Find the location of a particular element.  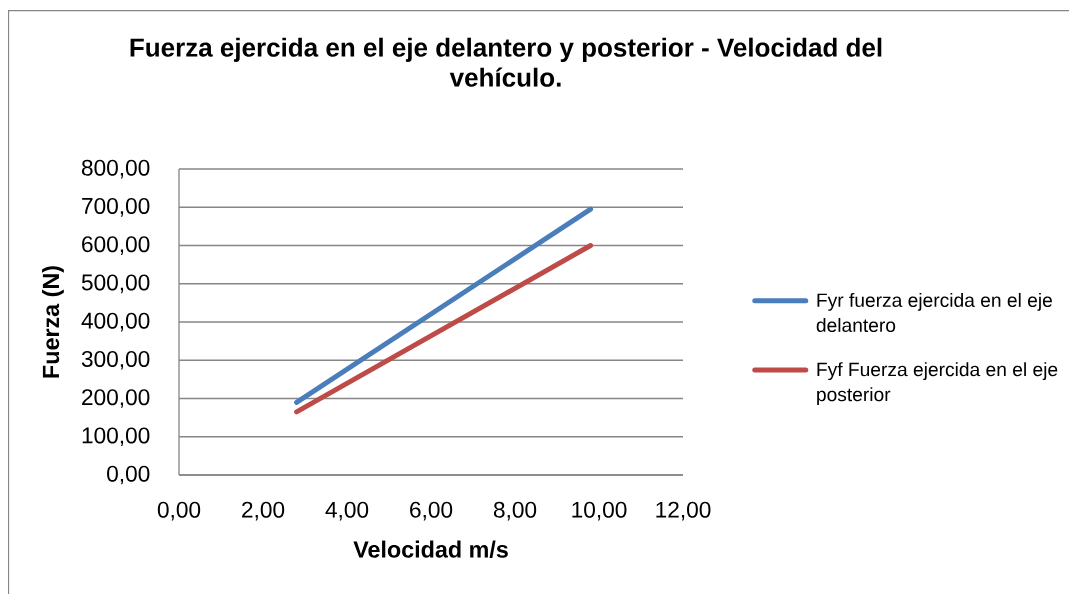

x-tick-label: 4,00 is located at coordinates (347, 511).